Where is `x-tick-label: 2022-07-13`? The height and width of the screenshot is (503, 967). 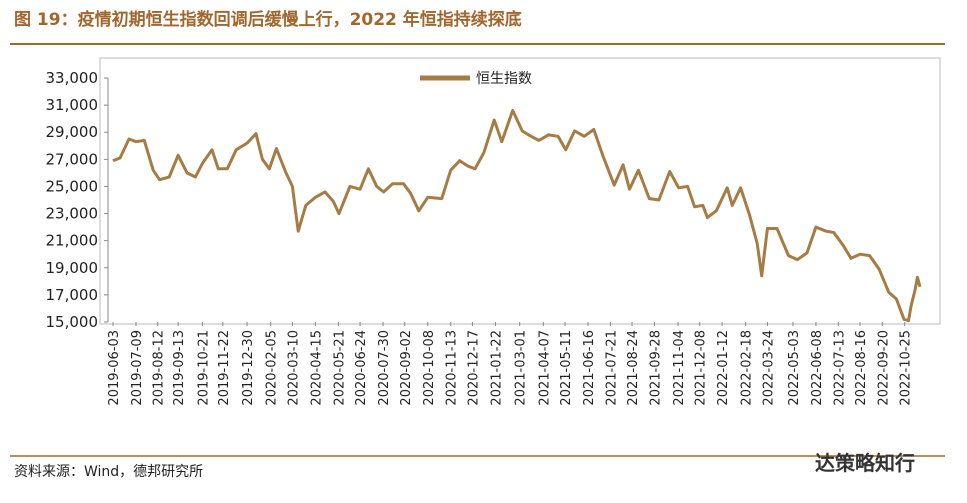 x-tick-label: 2022-07-13 is located at coordinates (839, 368).